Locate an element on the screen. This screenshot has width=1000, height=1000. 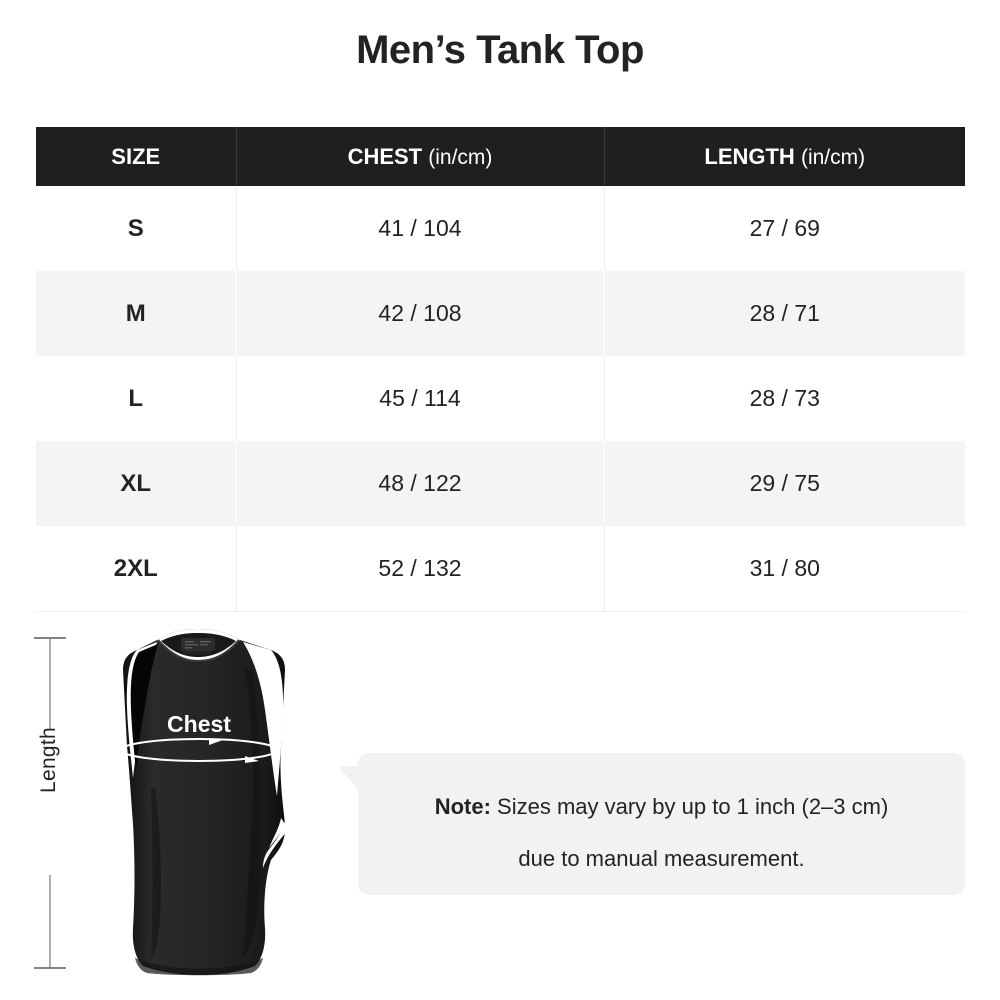
column-header-length-label: LENGTH is located at coordinates (749, 156).